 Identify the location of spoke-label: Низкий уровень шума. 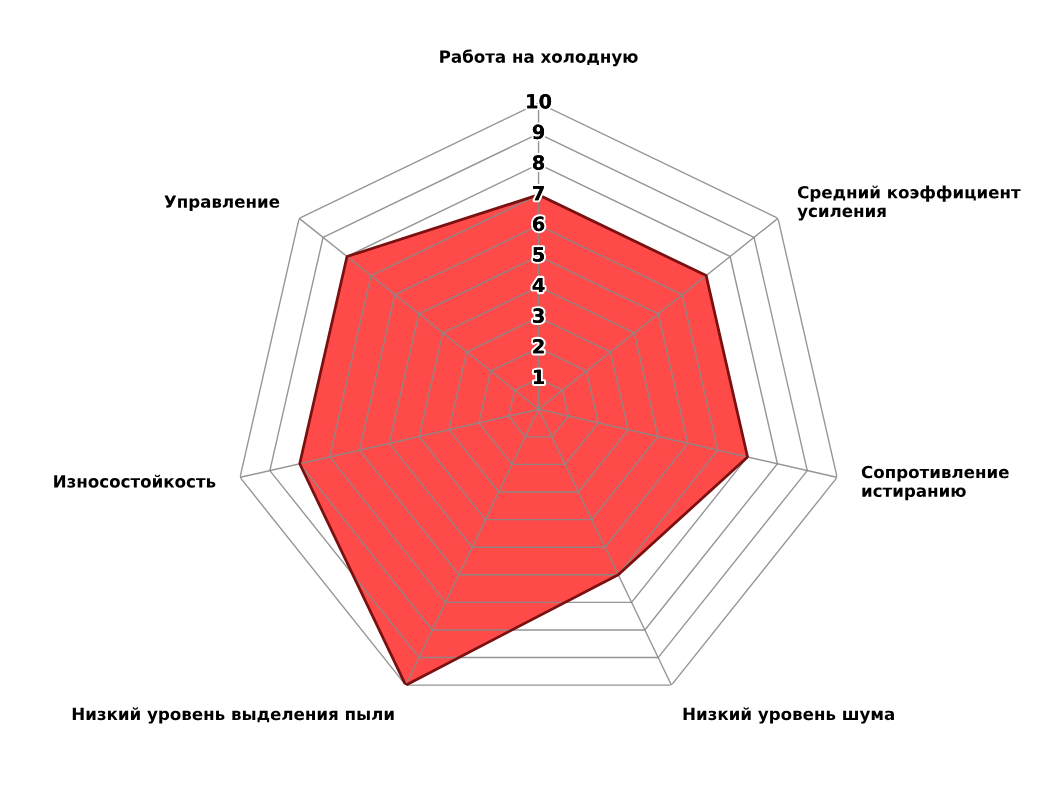
(788, 715).